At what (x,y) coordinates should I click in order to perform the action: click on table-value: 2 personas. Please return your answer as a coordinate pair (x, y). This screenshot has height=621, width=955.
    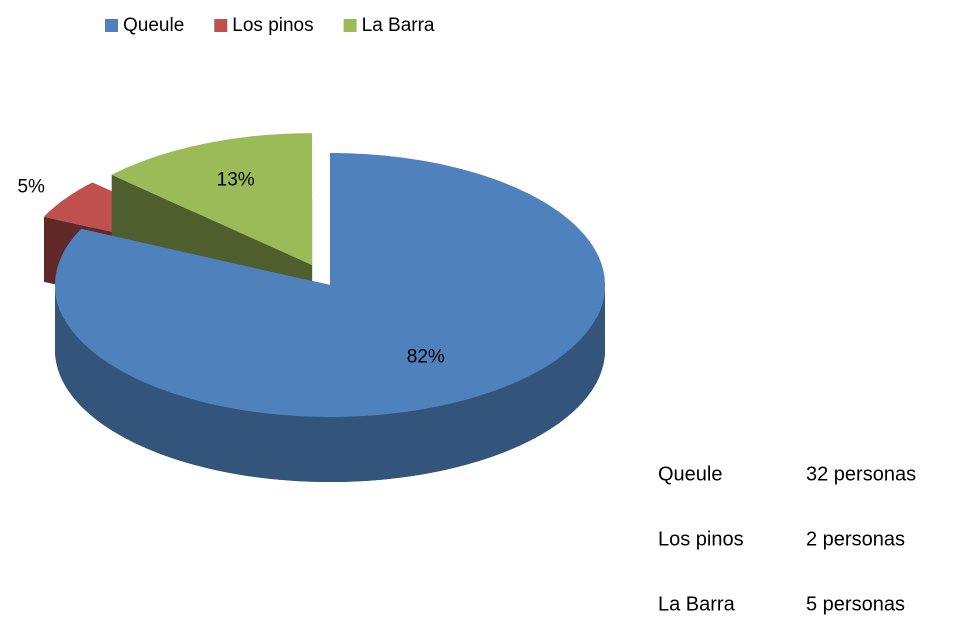
    Looking at the image, I should click on (855, 539).